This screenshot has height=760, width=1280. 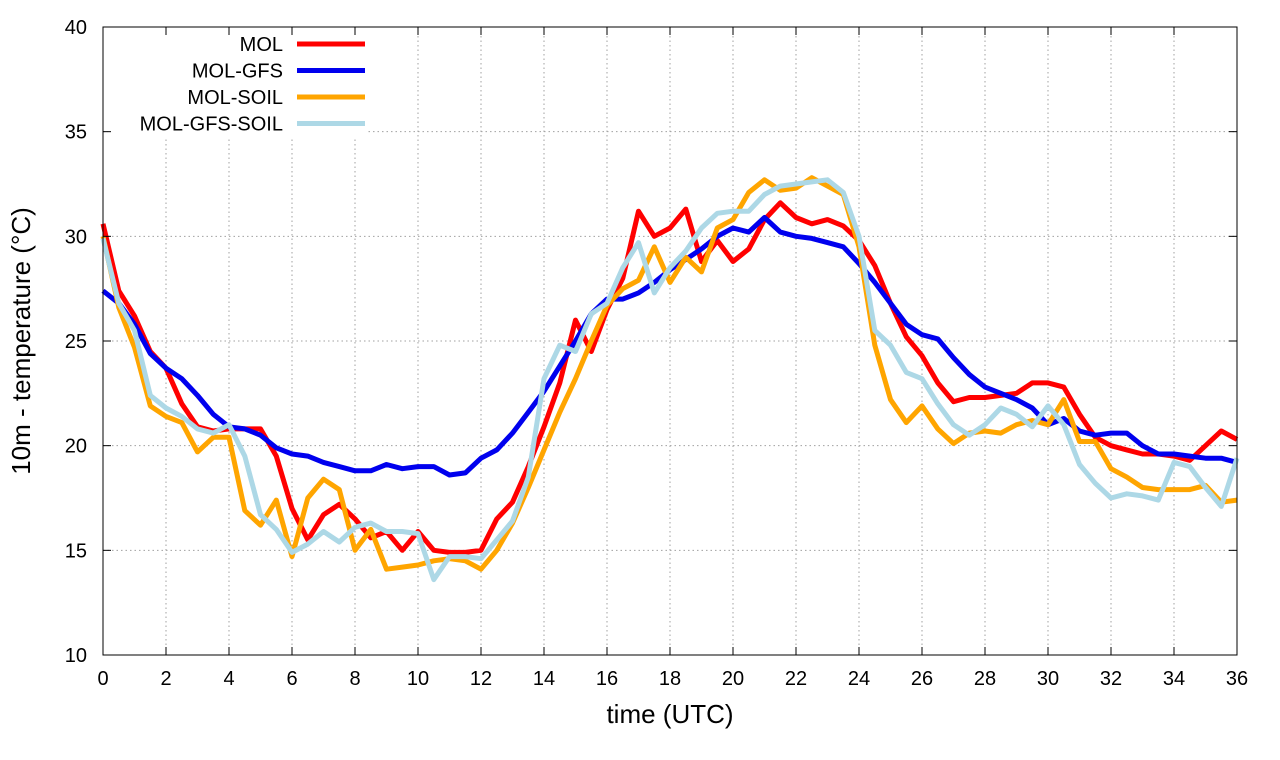 I want to click on x-tick-label: 22, so click(x=796, y=679).